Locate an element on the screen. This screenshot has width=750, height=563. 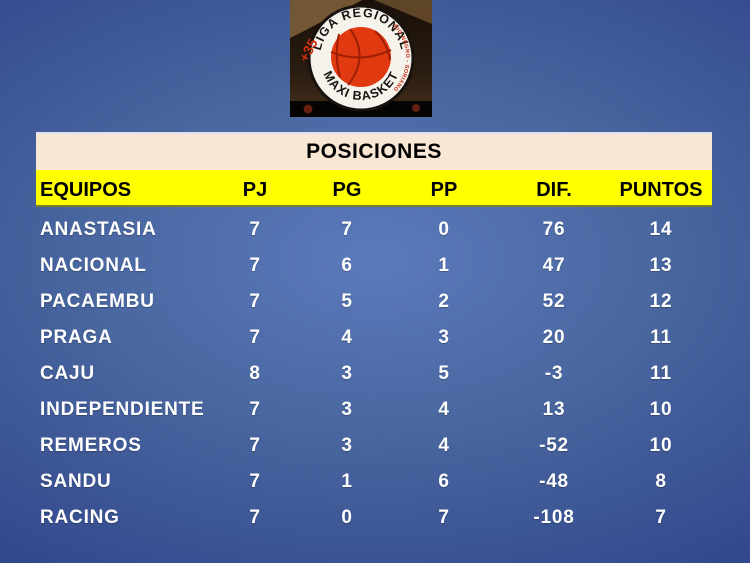
pg-cell: 0 is located at coordinates (347, 517).